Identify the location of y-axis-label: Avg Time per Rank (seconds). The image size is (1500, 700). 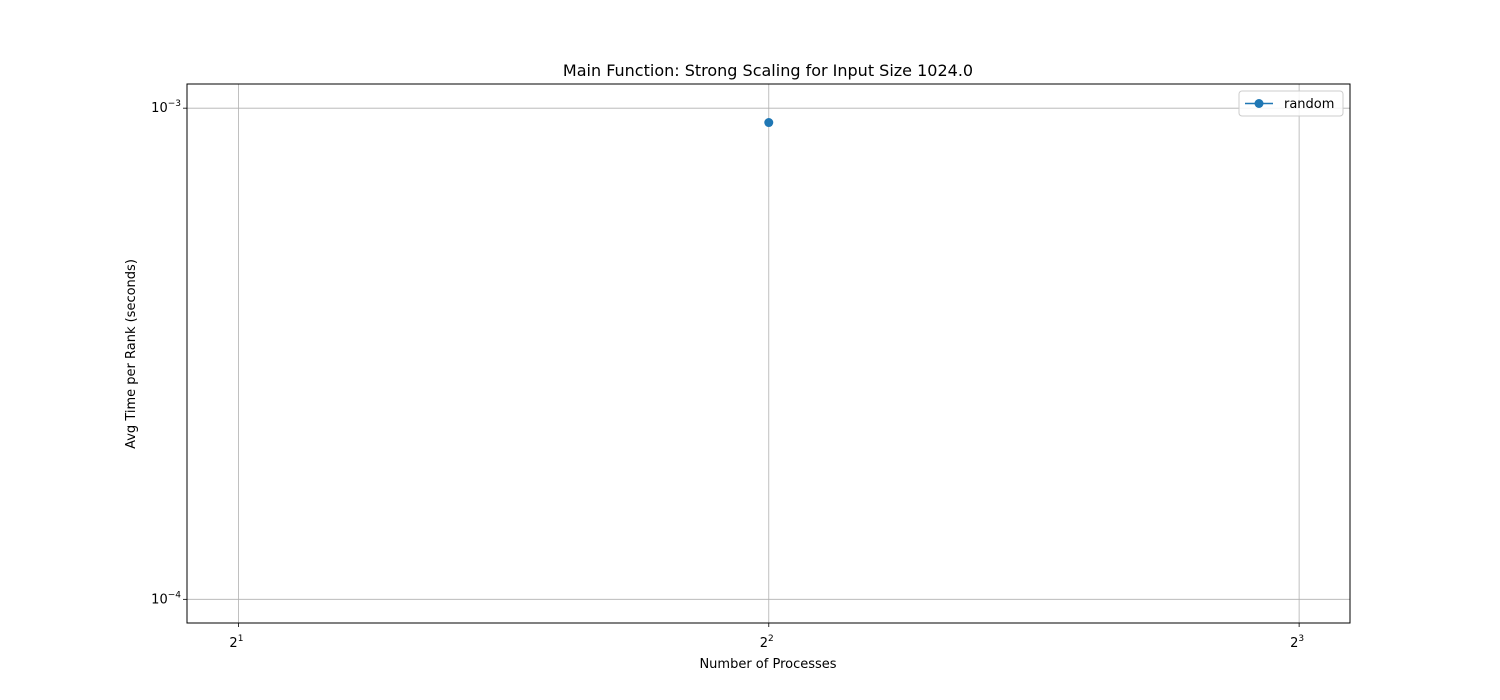
(131, 354).